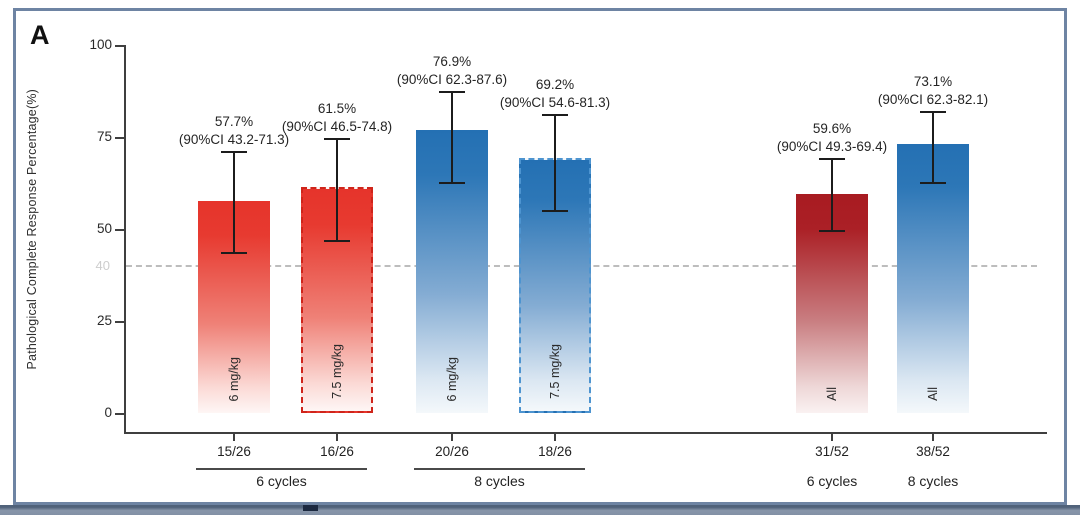 The height and width of the screenshot is (515, 1080). What do you see at coordinates (832, 128) in the screenshot?
I see `annotation-percent: 59.6%` at bounding box center [832, 128].